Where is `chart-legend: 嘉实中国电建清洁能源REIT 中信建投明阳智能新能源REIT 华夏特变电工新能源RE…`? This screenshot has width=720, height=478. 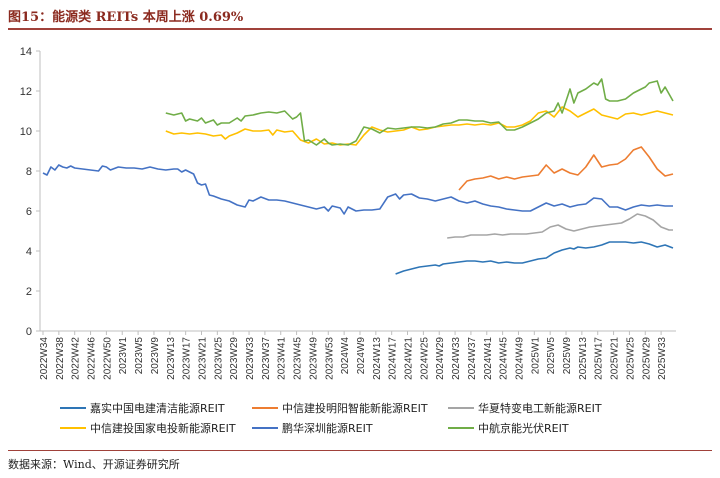 chart-legend: 嘉实中国电建清洁能源REIT 中信建投明阳智能新能源REIT 华夏特变电工新能源RE… is located at coordinates (331, 418).